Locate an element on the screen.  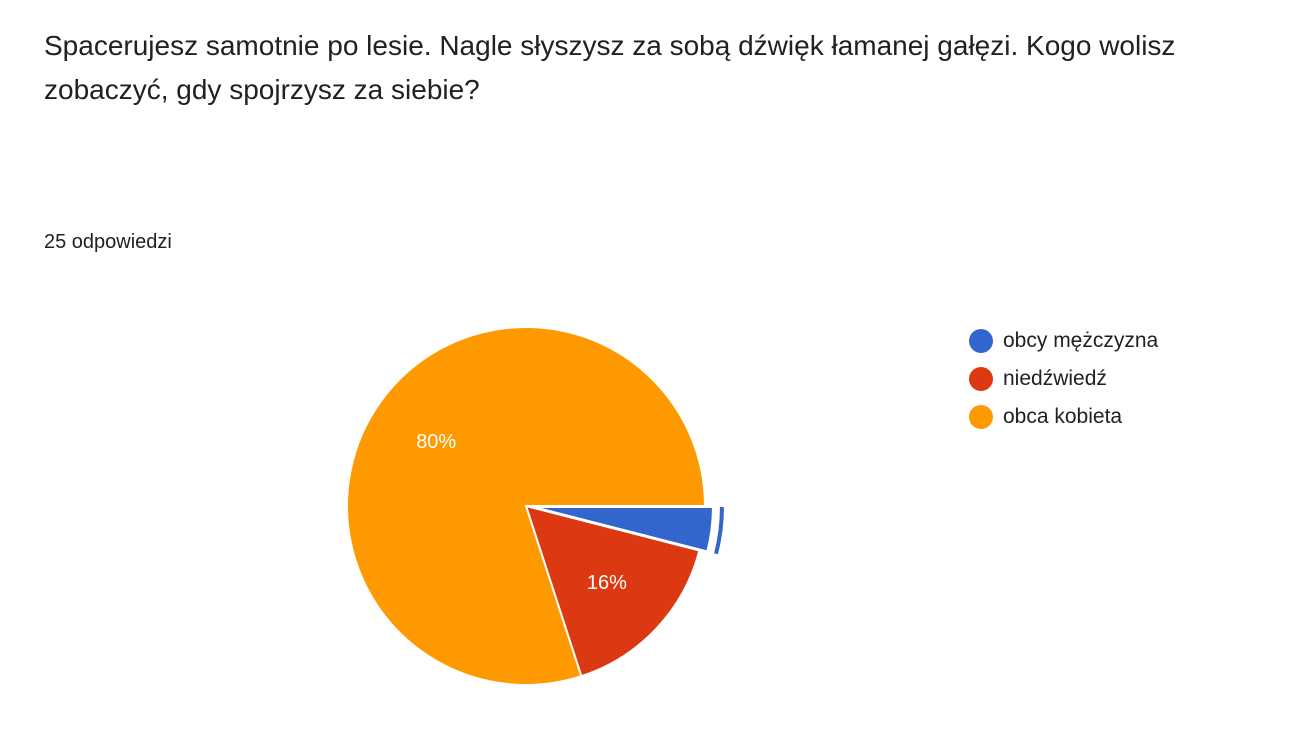
legend-item: obcy mężczyzna is located at coordinates (1063, 341).